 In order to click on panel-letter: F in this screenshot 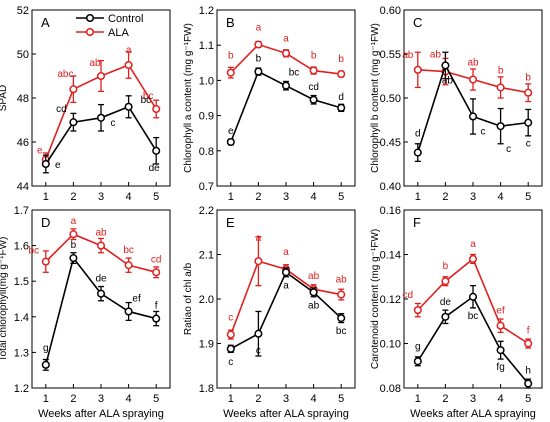, I will do `click(417, 222)`.